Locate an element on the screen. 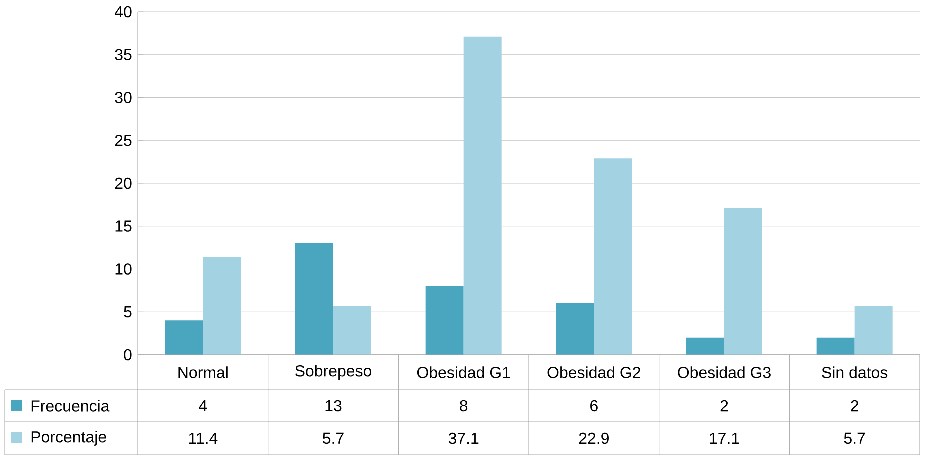 The height and width of the screenshot is (466, 932). y-tick-label: 20 is located at coordinates (123, 184).